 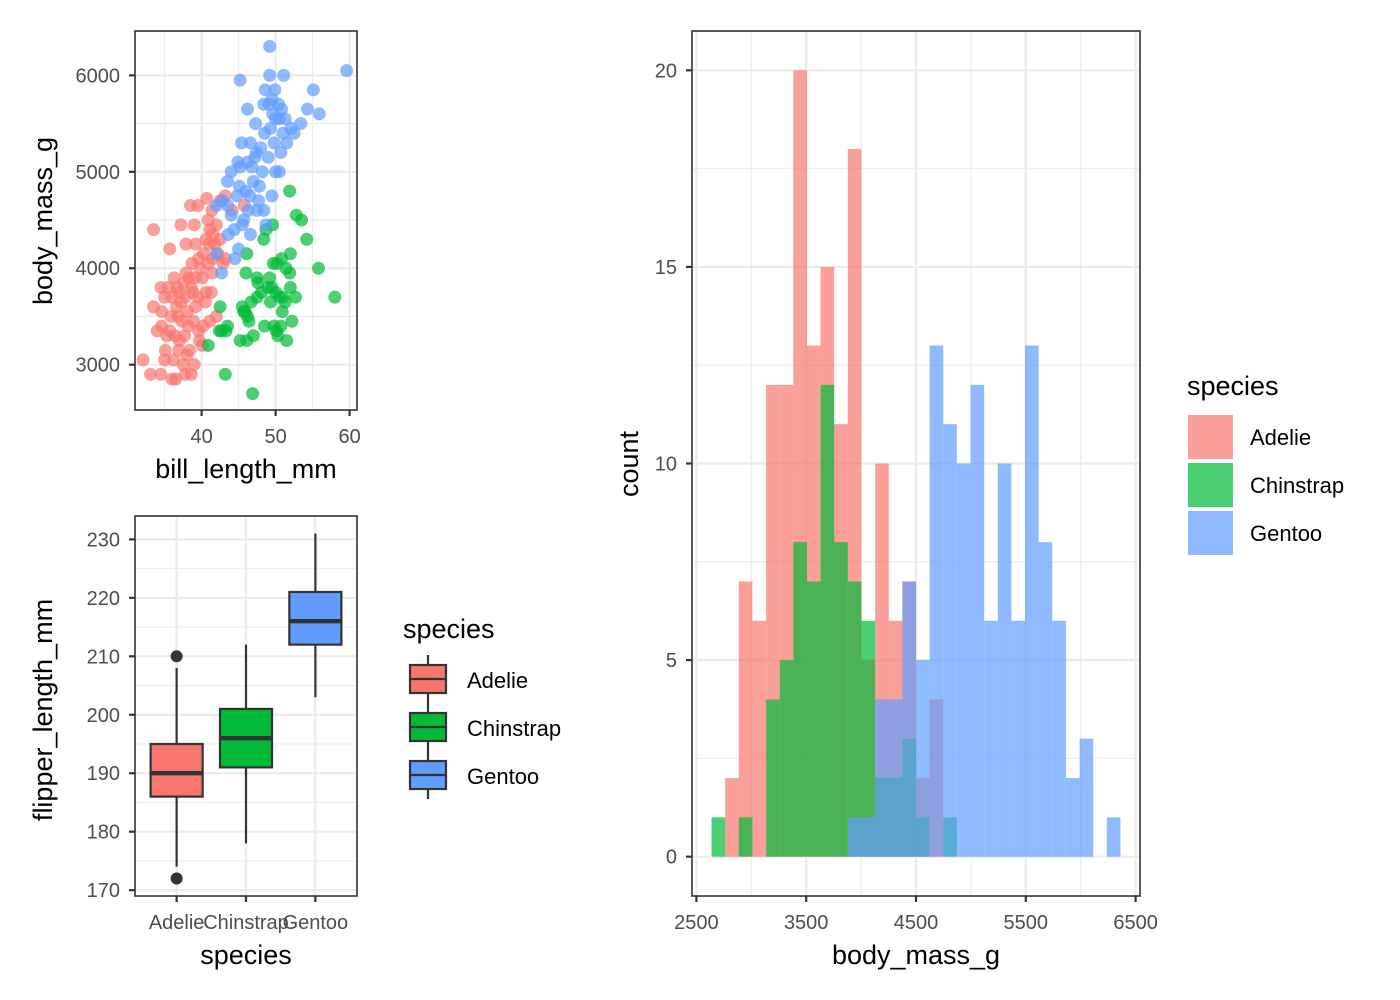 What do you see at coordinates (1233, 386) in the screenshot?
I see `histogram-legend-title: species` at bounding box center [1233, 386].